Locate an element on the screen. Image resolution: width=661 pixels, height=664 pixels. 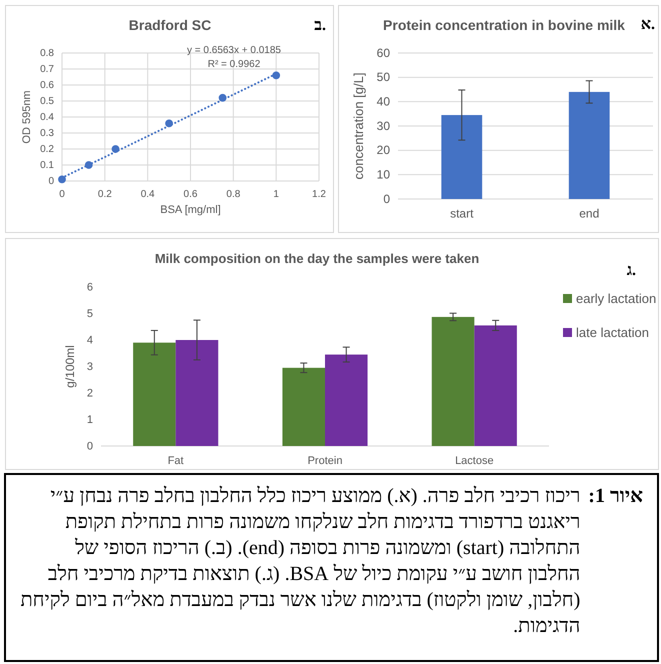
y-tick-label: 3 is located at coordinates (89, 367).